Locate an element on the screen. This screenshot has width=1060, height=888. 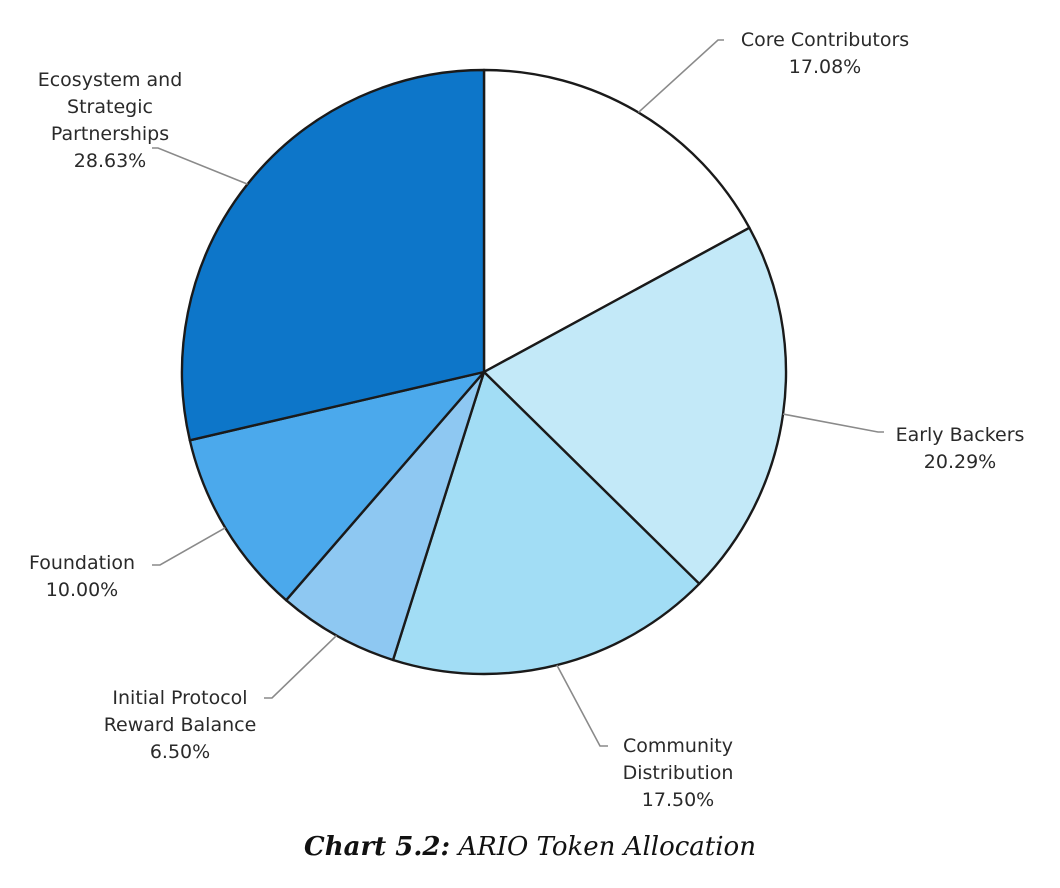
caption-text: ARIO Token Allocation is located at coordinates (607, 847).